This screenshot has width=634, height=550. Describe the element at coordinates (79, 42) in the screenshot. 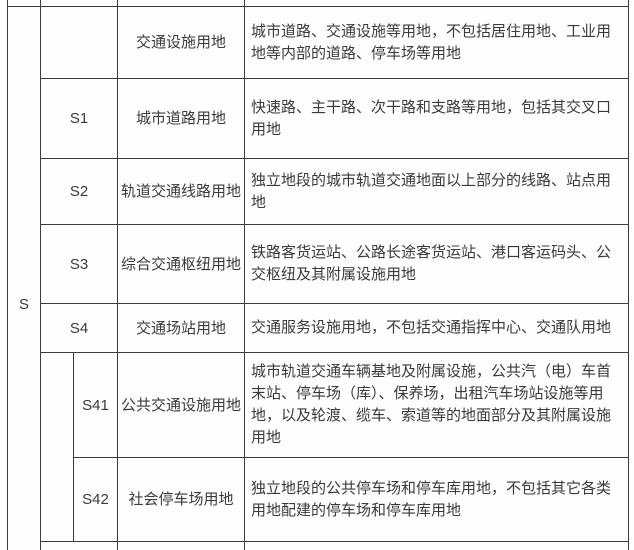

I see `cell-code-s-sub-empty` at that location.